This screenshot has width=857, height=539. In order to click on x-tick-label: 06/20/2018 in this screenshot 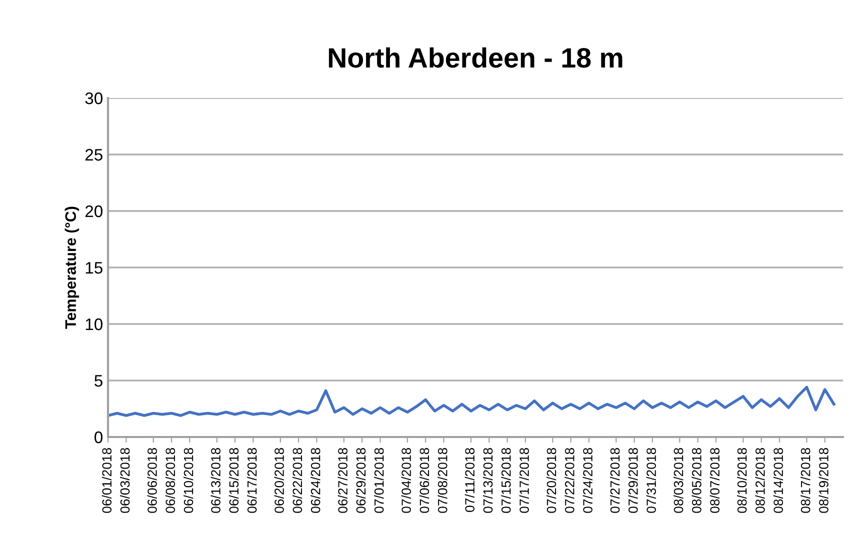, I will do `click(279, 480)`.